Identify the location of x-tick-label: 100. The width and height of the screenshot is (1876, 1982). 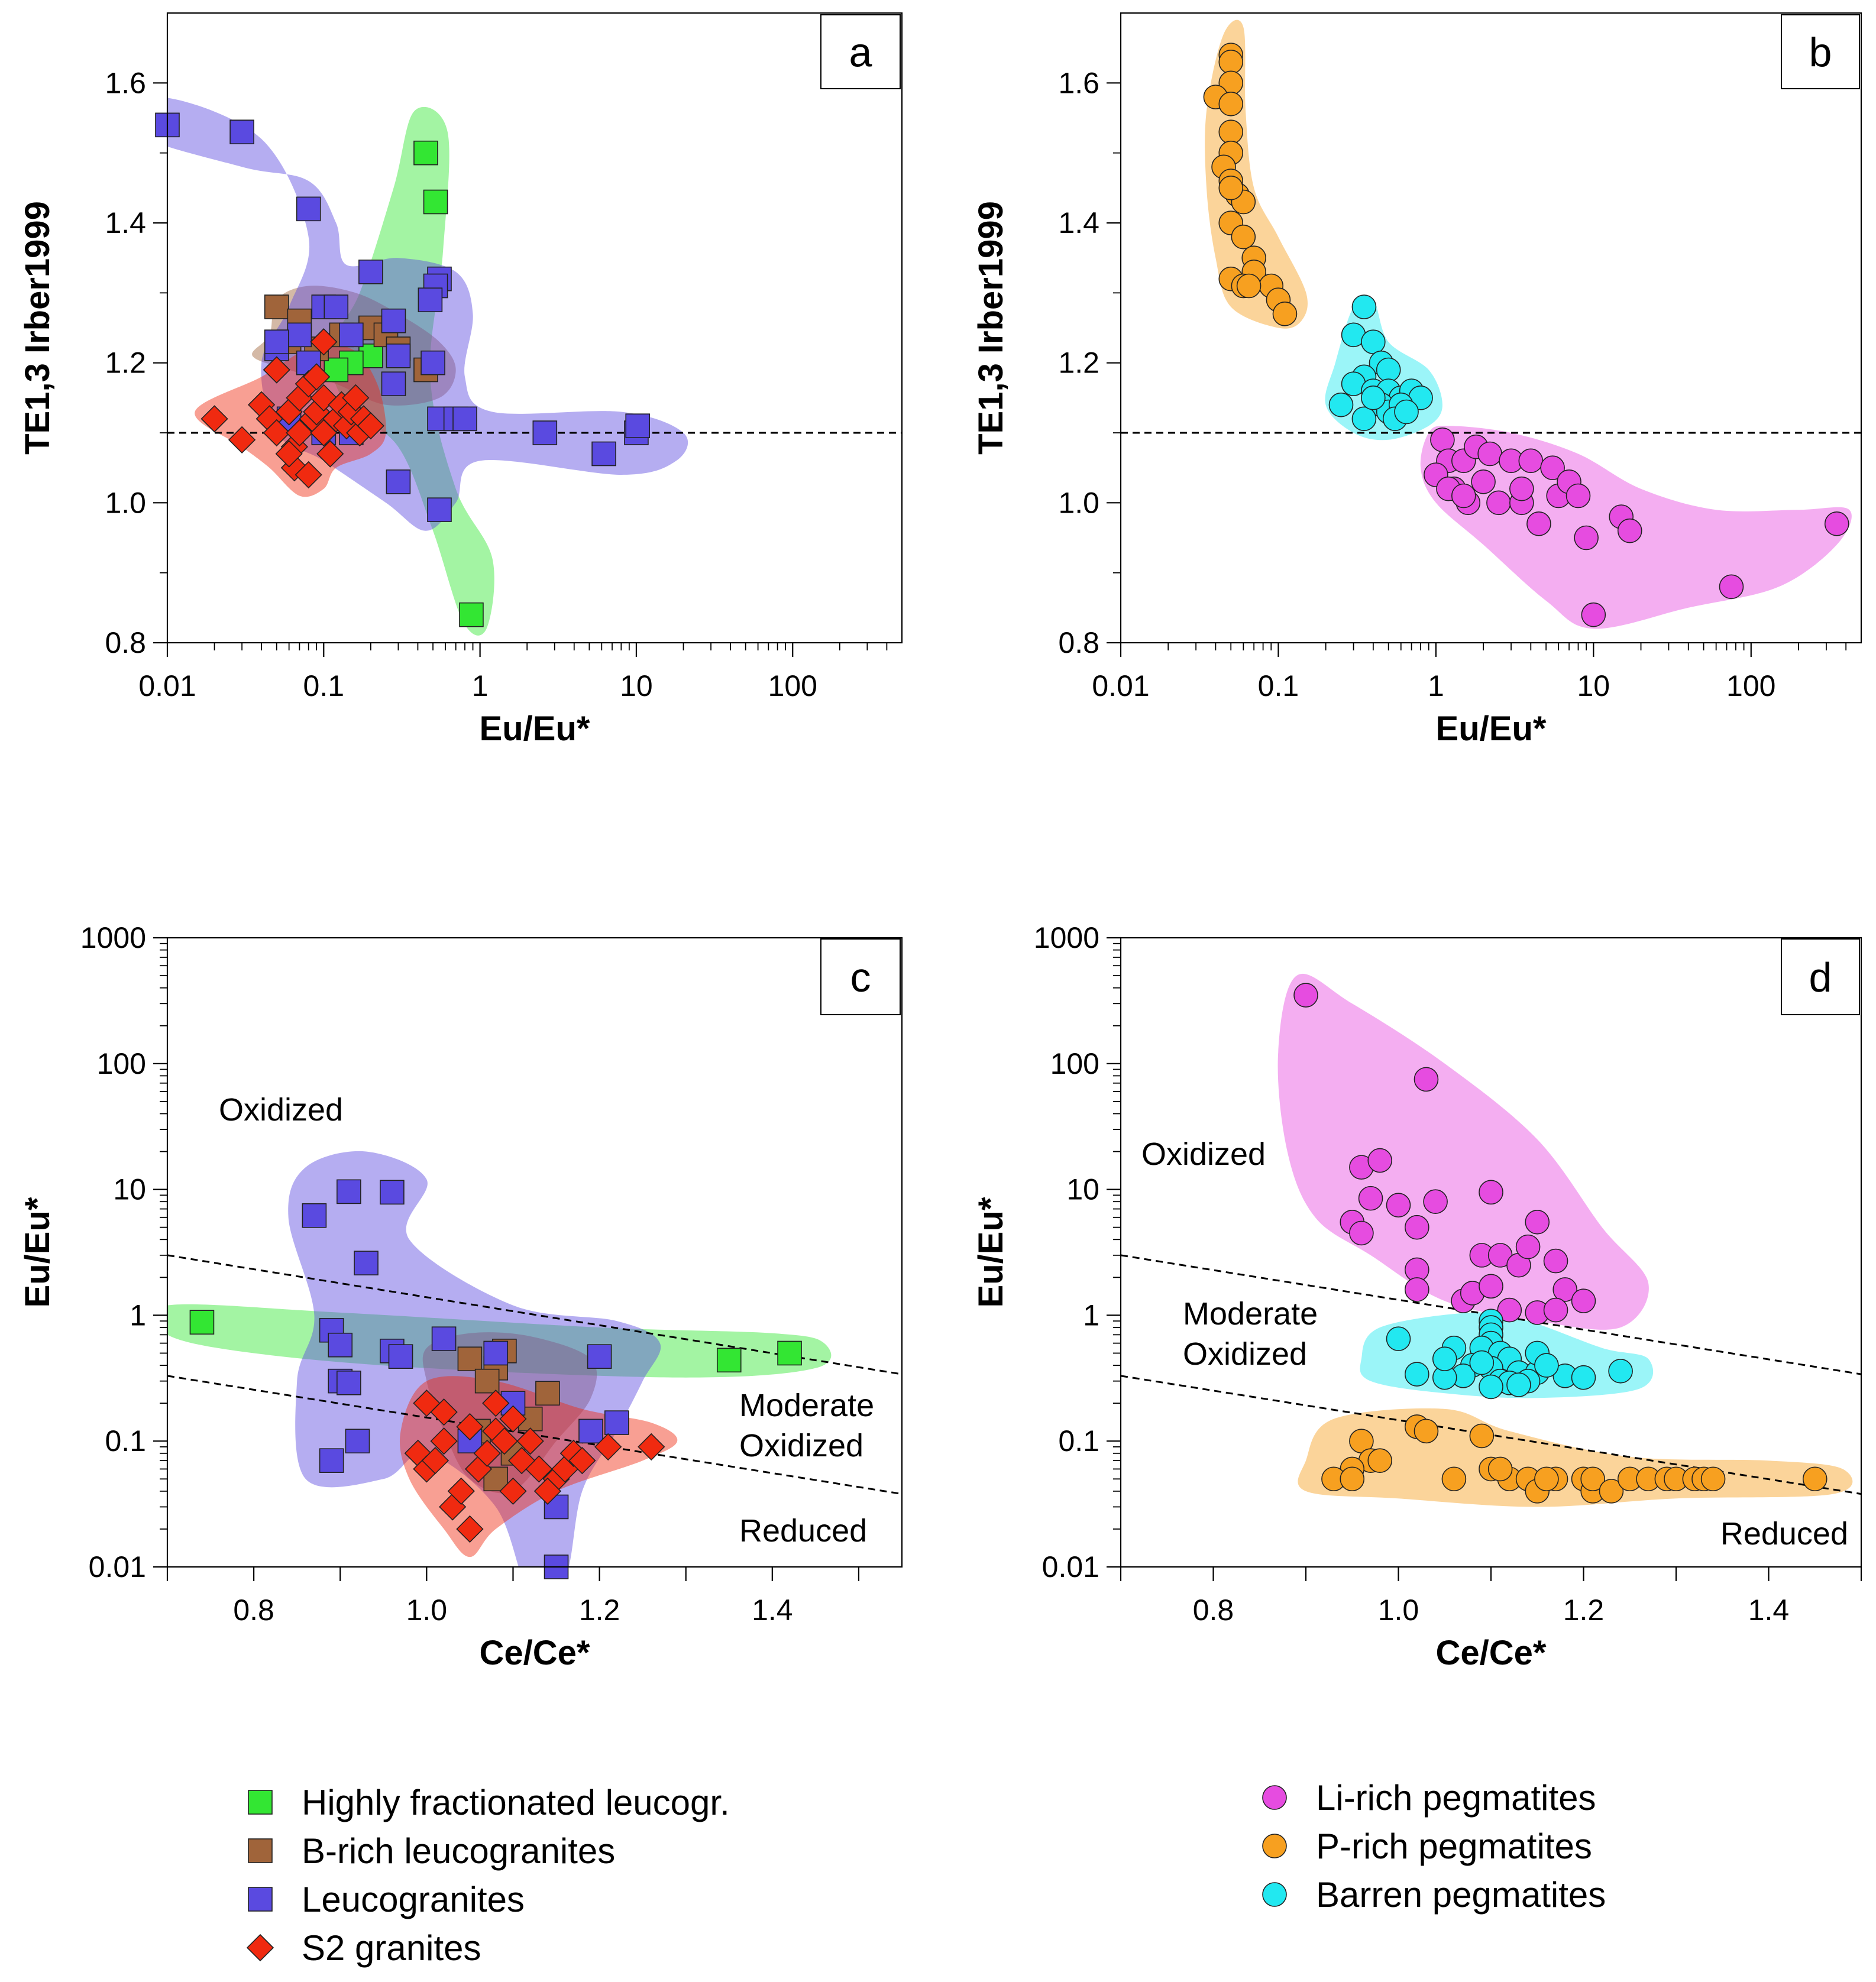
(1751, 685).